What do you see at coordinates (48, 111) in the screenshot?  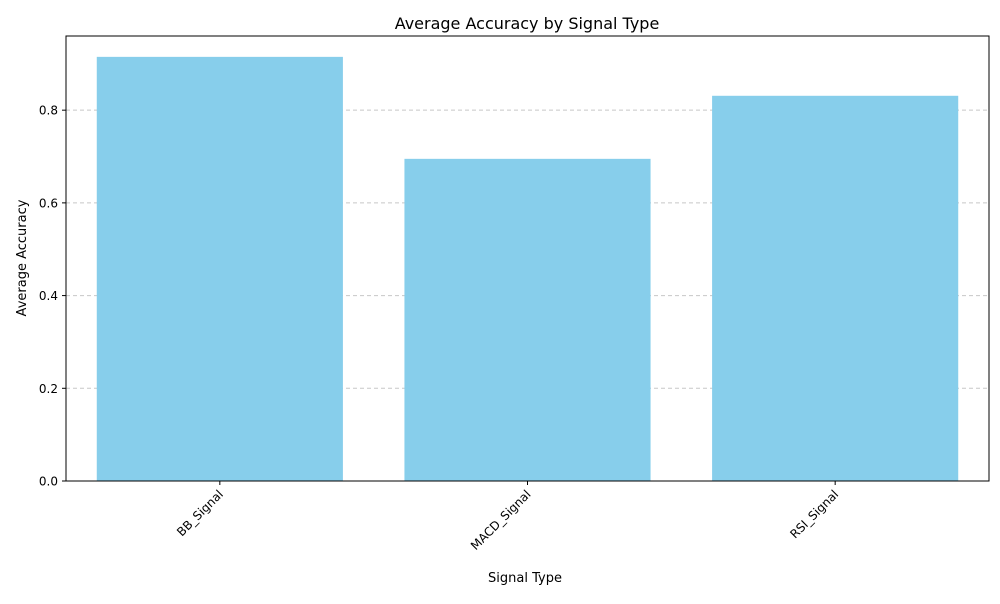 I see `y-tick-label: 0.8` at bounding box center [48, 111].